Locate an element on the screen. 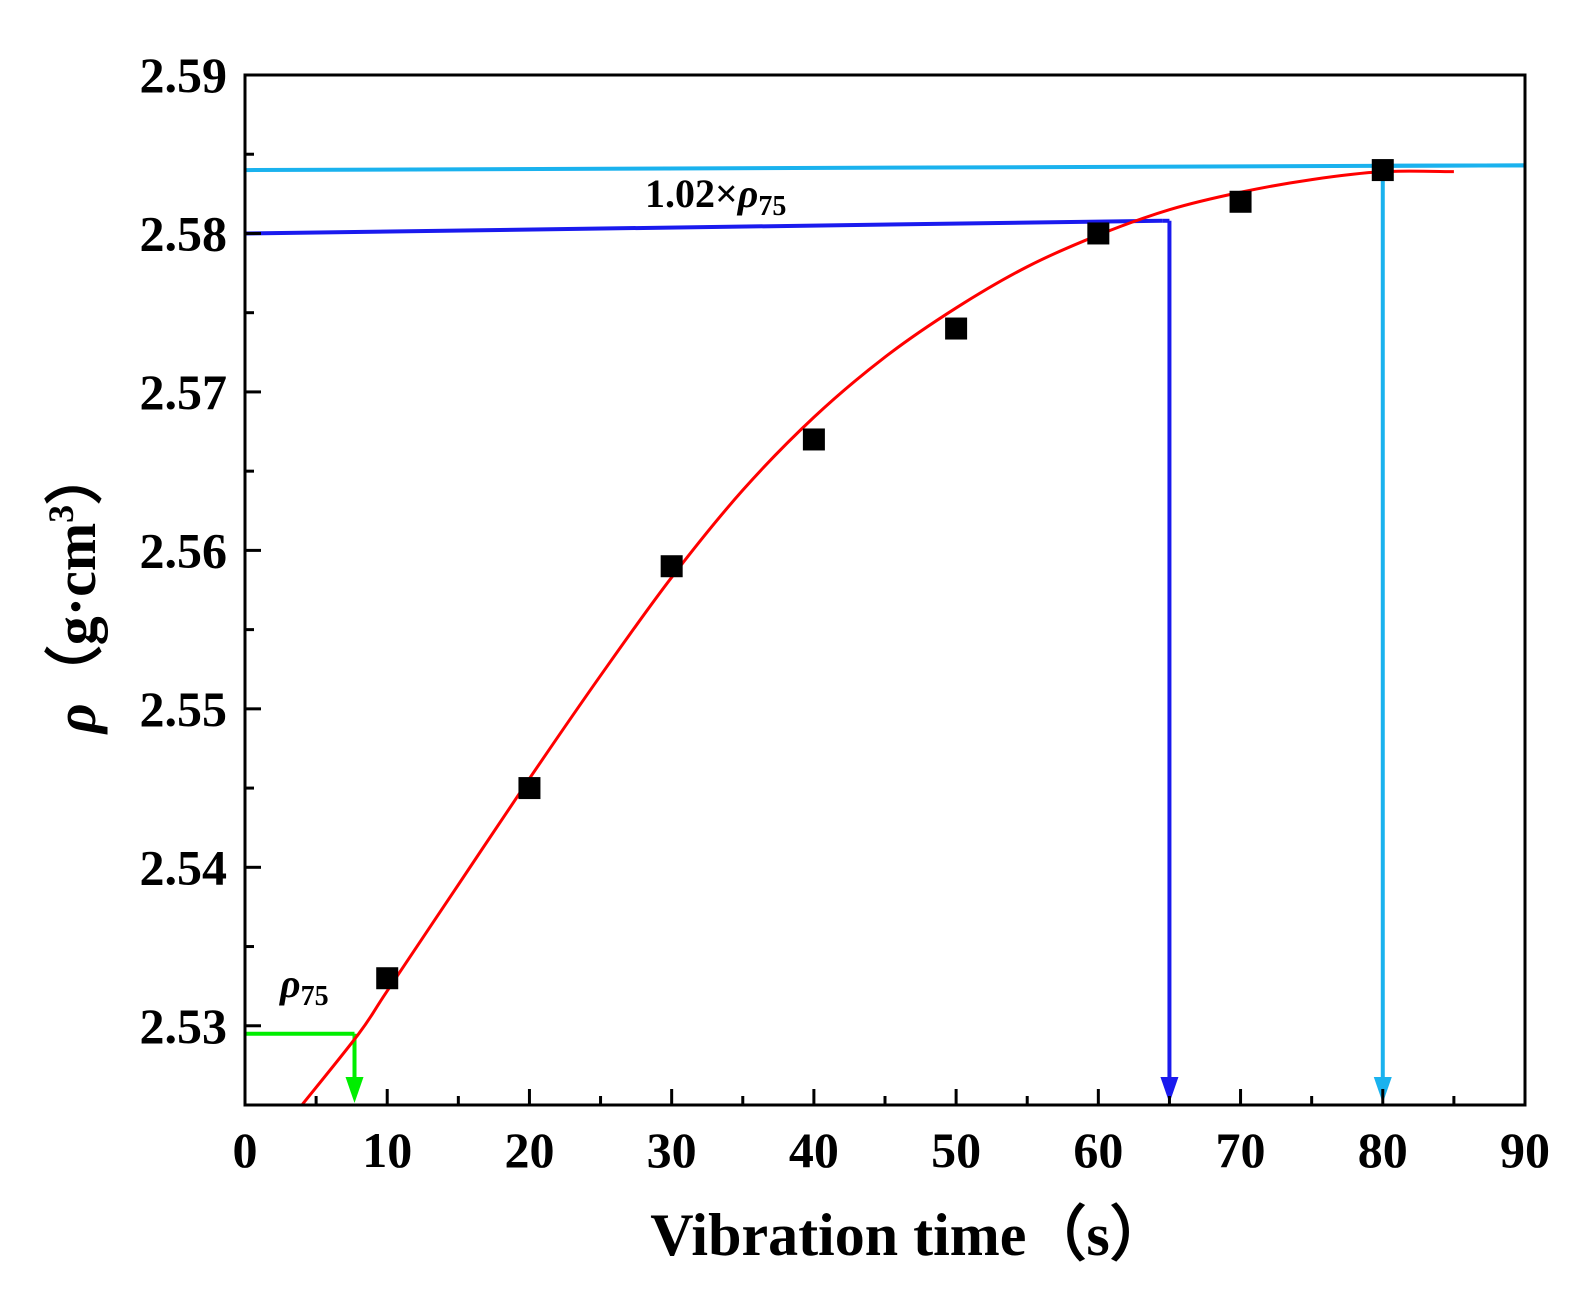 The height and width of the screenshot is (1301, 1593). x-tick-label: 10 is located at coordinates (387, 1150).